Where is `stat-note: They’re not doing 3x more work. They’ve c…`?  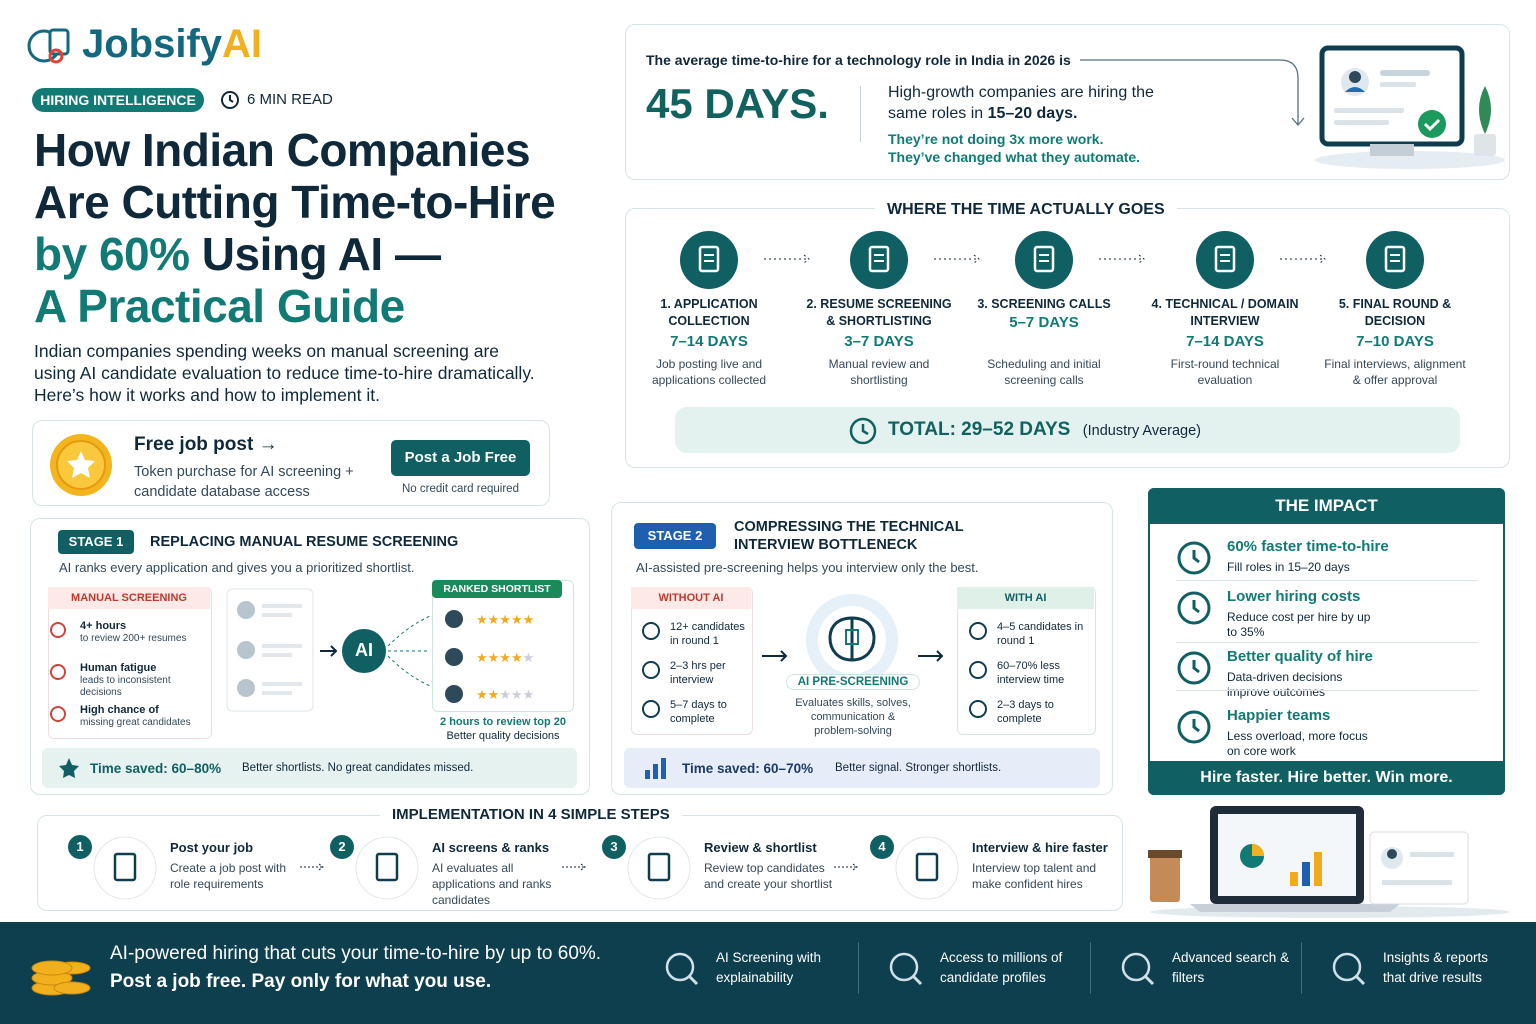
stat-note: They’re not doing 3x more work. They’ve c… is located at coordinates (1014, 148).